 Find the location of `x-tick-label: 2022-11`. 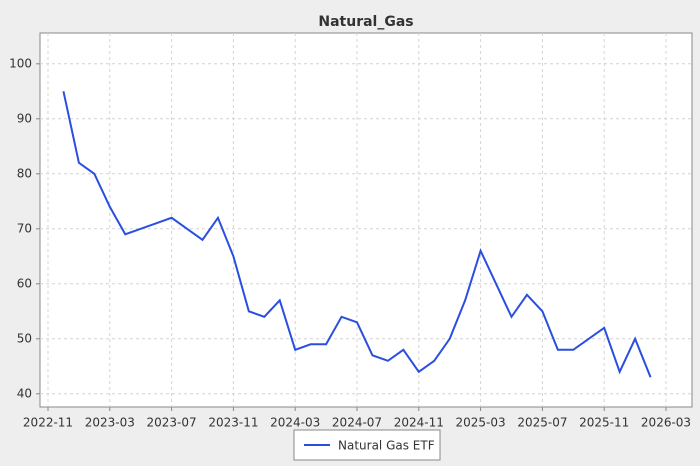

x-tick-label: 2022-11 is located at coordinates (48, 423).